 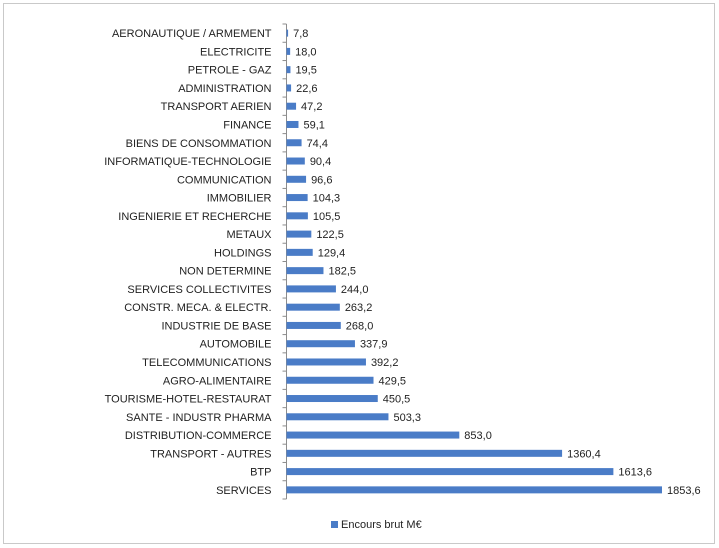 I want to click on category-label: SERVICES COLLECTIVITES, so click(x=199, y=290).